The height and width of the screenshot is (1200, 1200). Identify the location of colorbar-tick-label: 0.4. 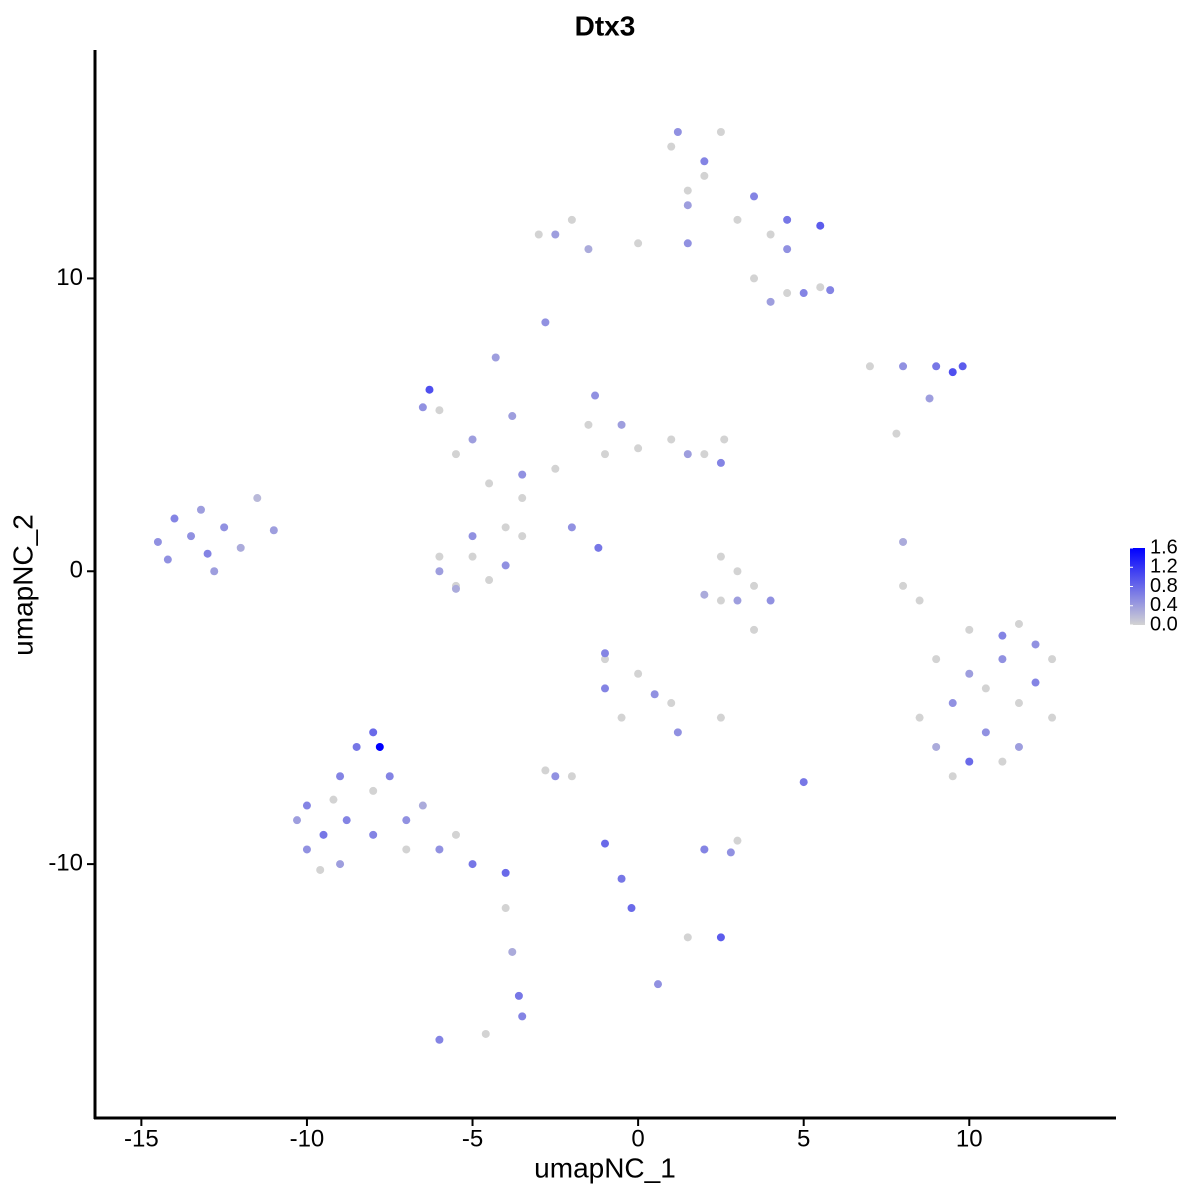
(1164, 605).